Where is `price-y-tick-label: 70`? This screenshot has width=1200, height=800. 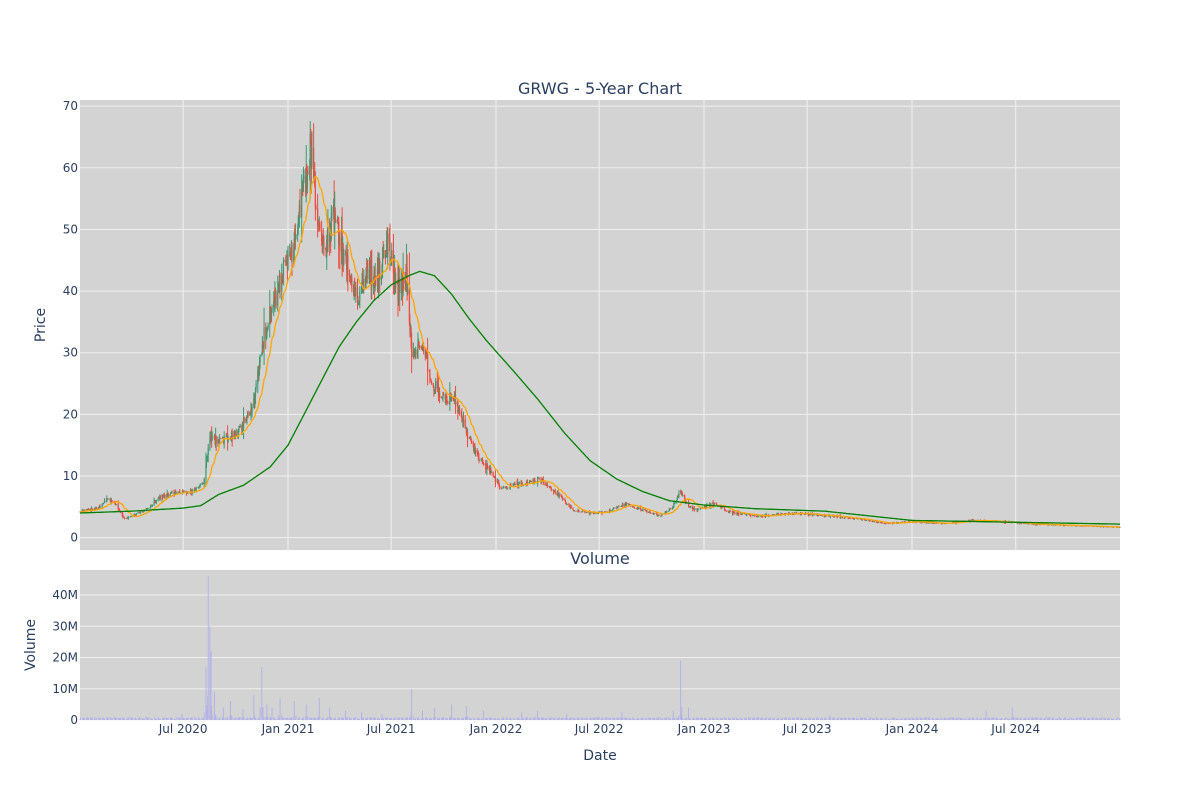
price-y-tick-label: 70 is located at coordinates (70, 106).